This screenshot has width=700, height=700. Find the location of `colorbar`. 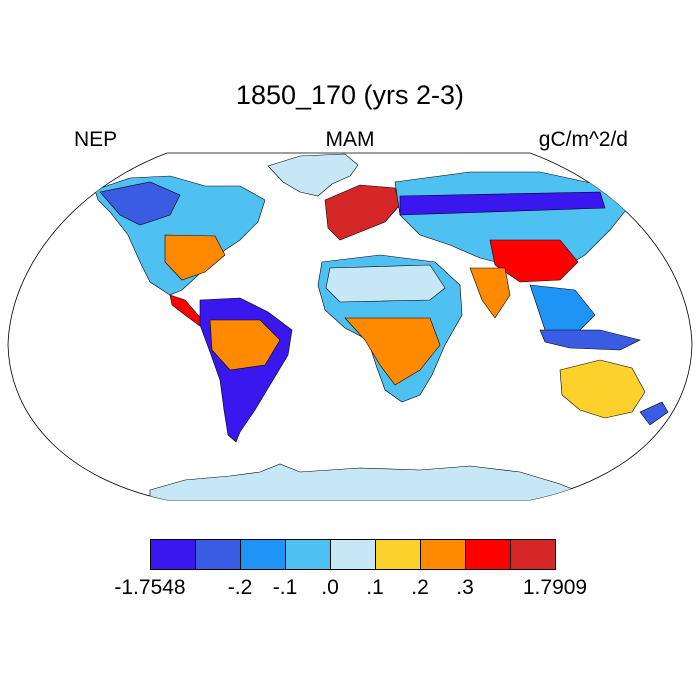

colorbar is located at coordinates (353, 554).